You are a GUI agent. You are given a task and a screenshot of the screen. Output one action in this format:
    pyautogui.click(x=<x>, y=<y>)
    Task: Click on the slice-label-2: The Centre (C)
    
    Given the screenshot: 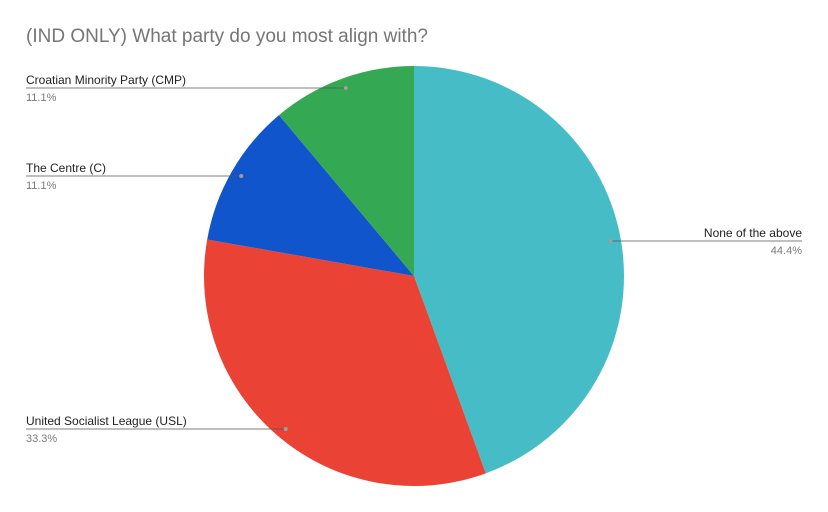 What is the action you would take?
    pyautogui.click(x=66, y=168)
    